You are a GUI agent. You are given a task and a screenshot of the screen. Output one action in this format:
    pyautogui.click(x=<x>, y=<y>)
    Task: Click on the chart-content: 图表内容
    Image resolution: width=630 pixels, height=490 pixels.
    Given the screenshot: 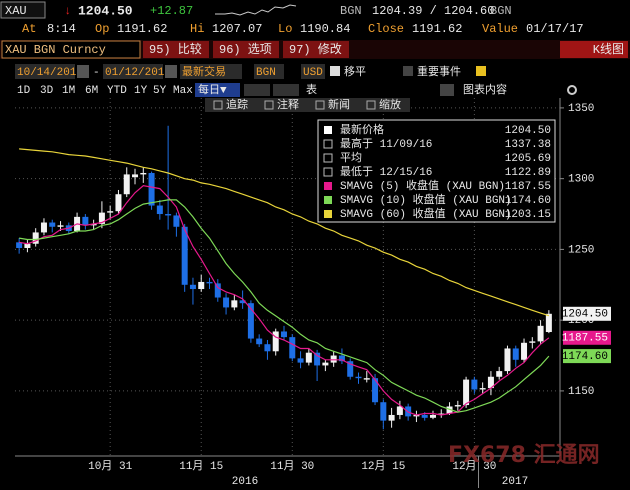 What is the action you would take?
    pyautogui.click(x=485, y=89)
    